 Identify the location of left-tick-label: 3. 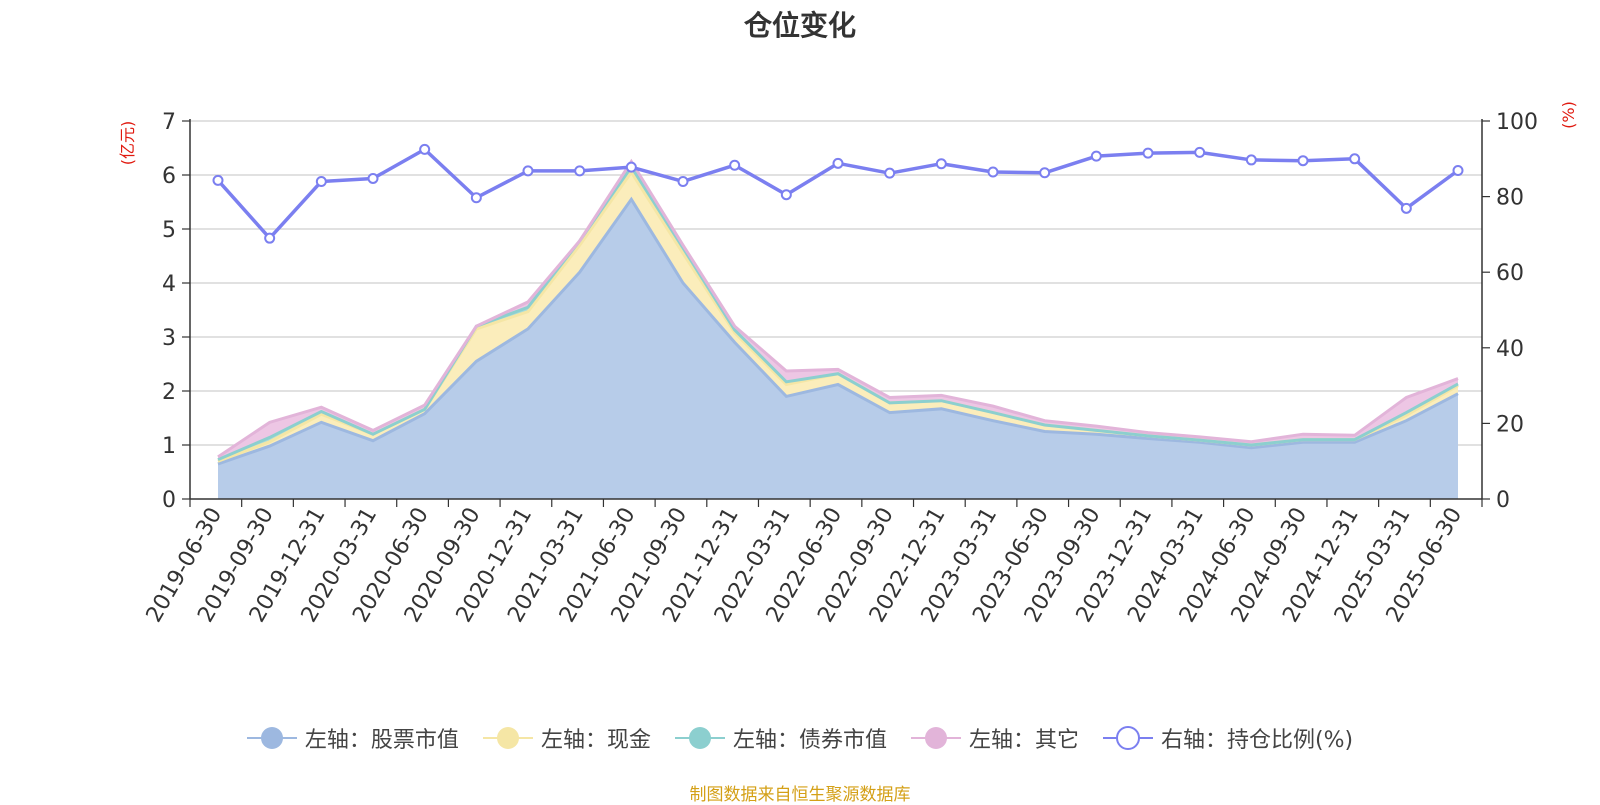
(169, 338).